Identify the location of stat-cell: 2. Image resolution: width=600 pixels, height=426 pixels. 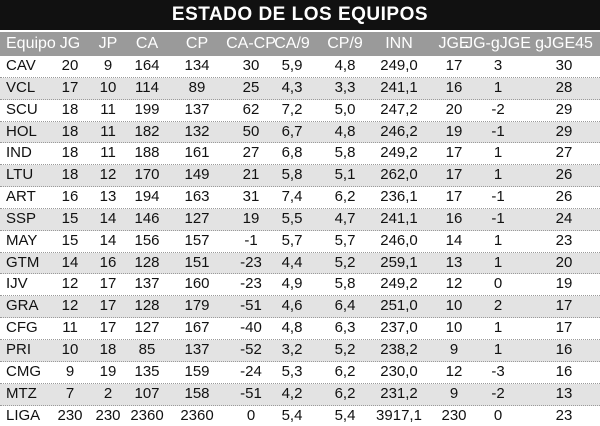
(498, 306).